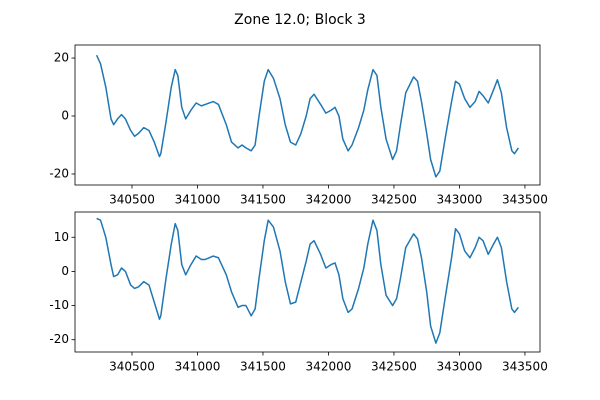  What do you see at coordinates (61, 58) in the screenshot?
I see `y-tick-label: 20` at bounding box center [61, 58].